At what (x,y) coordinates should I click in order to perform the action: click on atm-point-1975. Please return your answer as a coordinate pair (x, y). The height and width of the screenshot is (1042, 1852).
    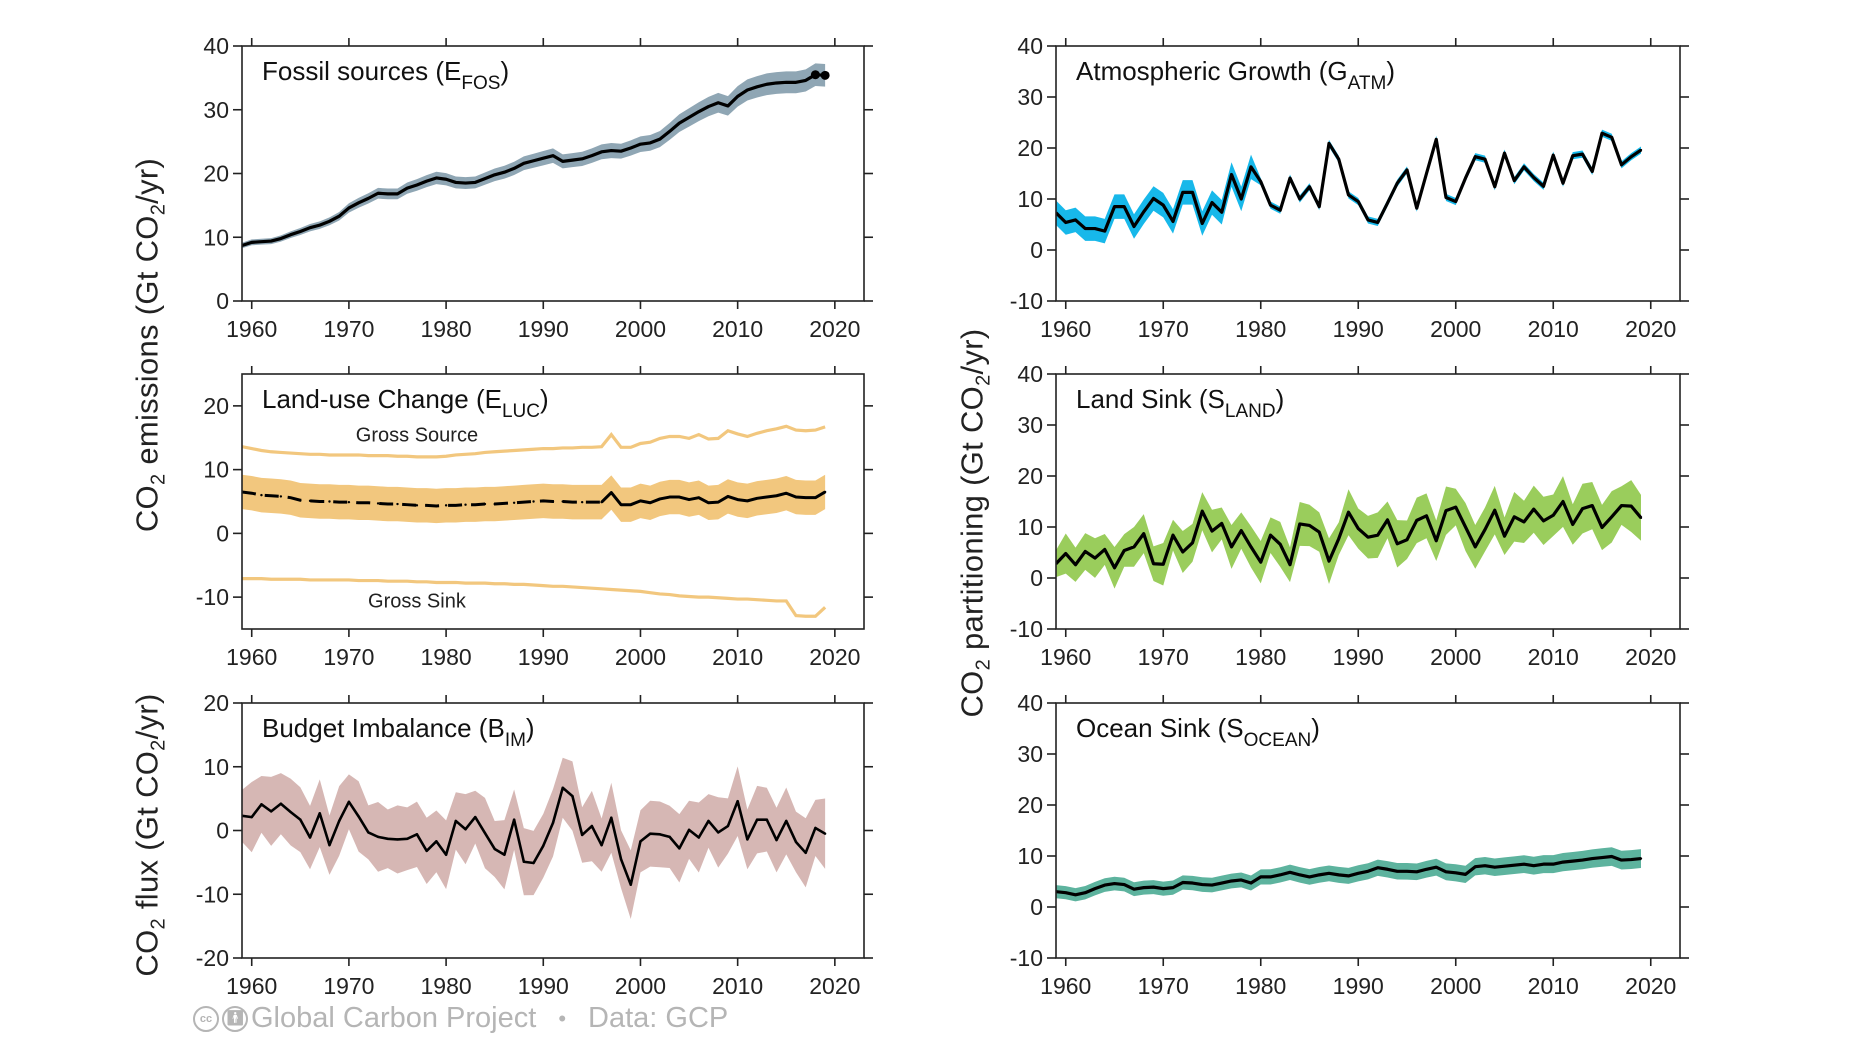
    Looking at the image, I should click on (1212, 202).